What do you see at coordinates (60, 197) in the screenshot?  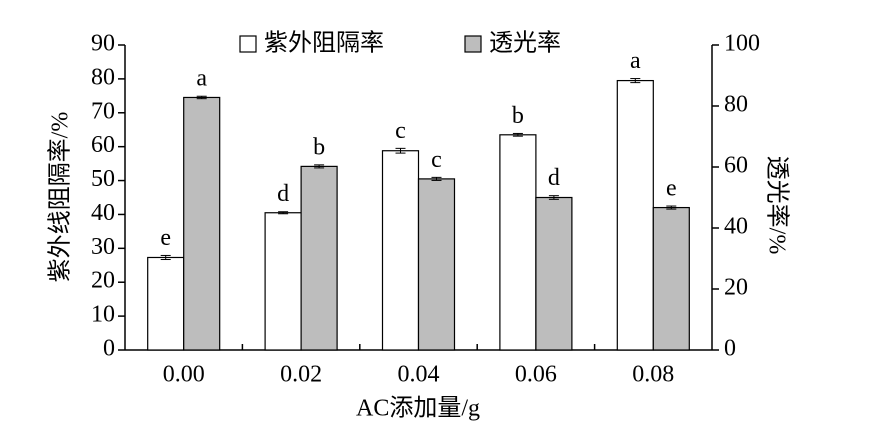 I see `y-axis-title: 紫外线阻隔率/%` at bounding box center [60, 197].